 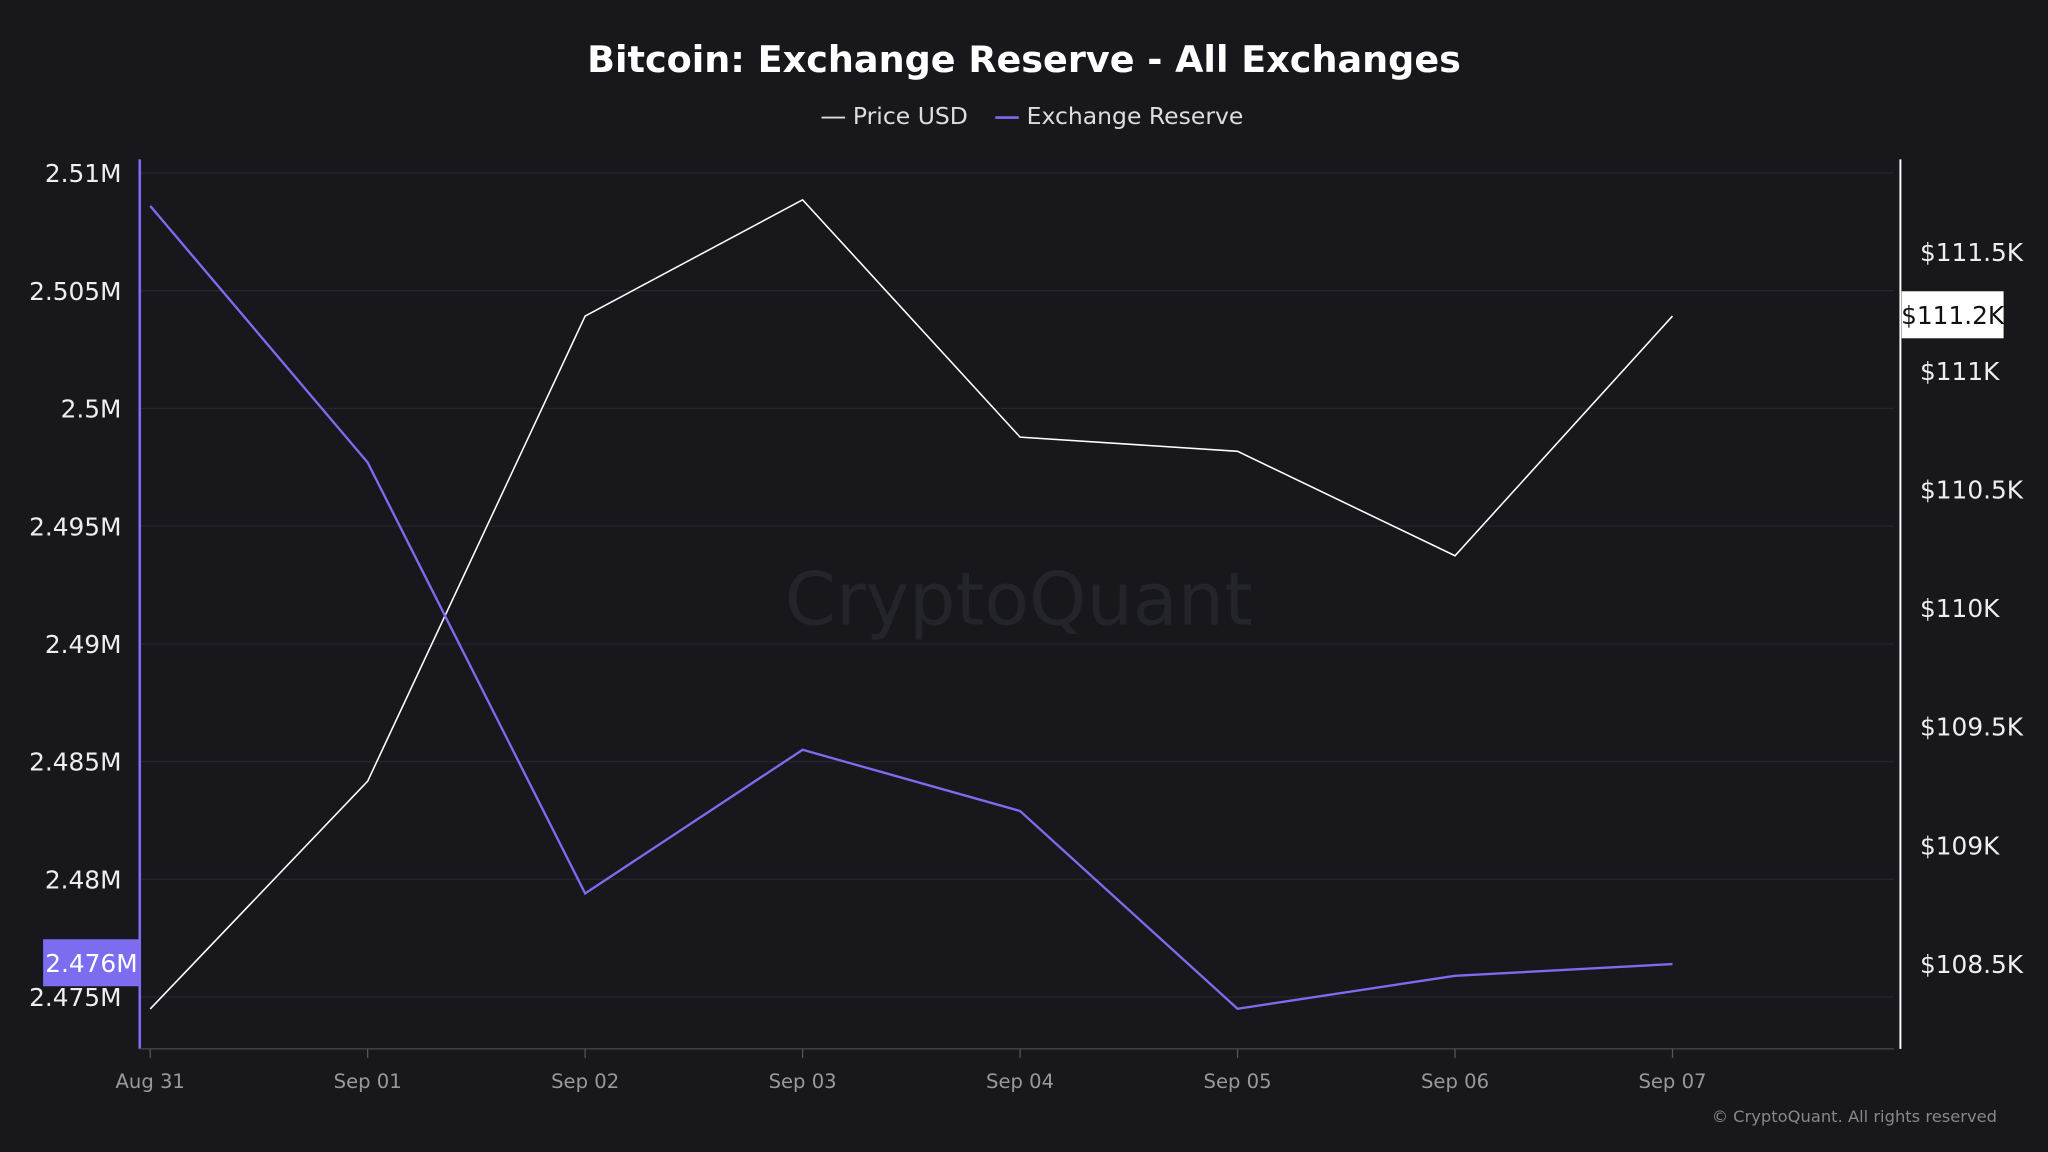 I want to click on left-current-value-badge, so click(x=91, y=963).